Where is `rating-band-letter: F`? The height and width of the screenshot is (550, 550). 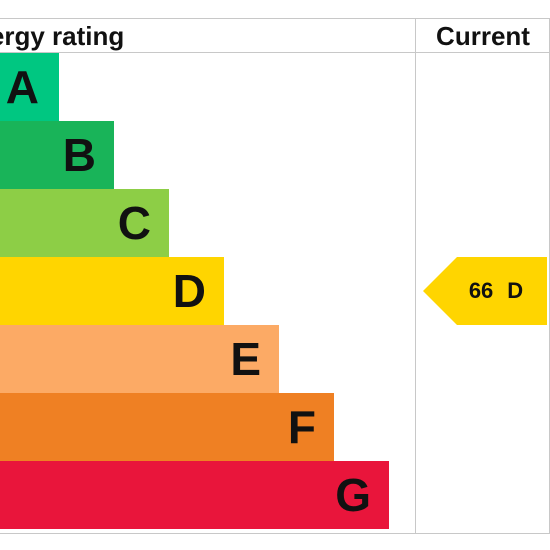 rating-band-letter: F is located at coordinates (301, 427).